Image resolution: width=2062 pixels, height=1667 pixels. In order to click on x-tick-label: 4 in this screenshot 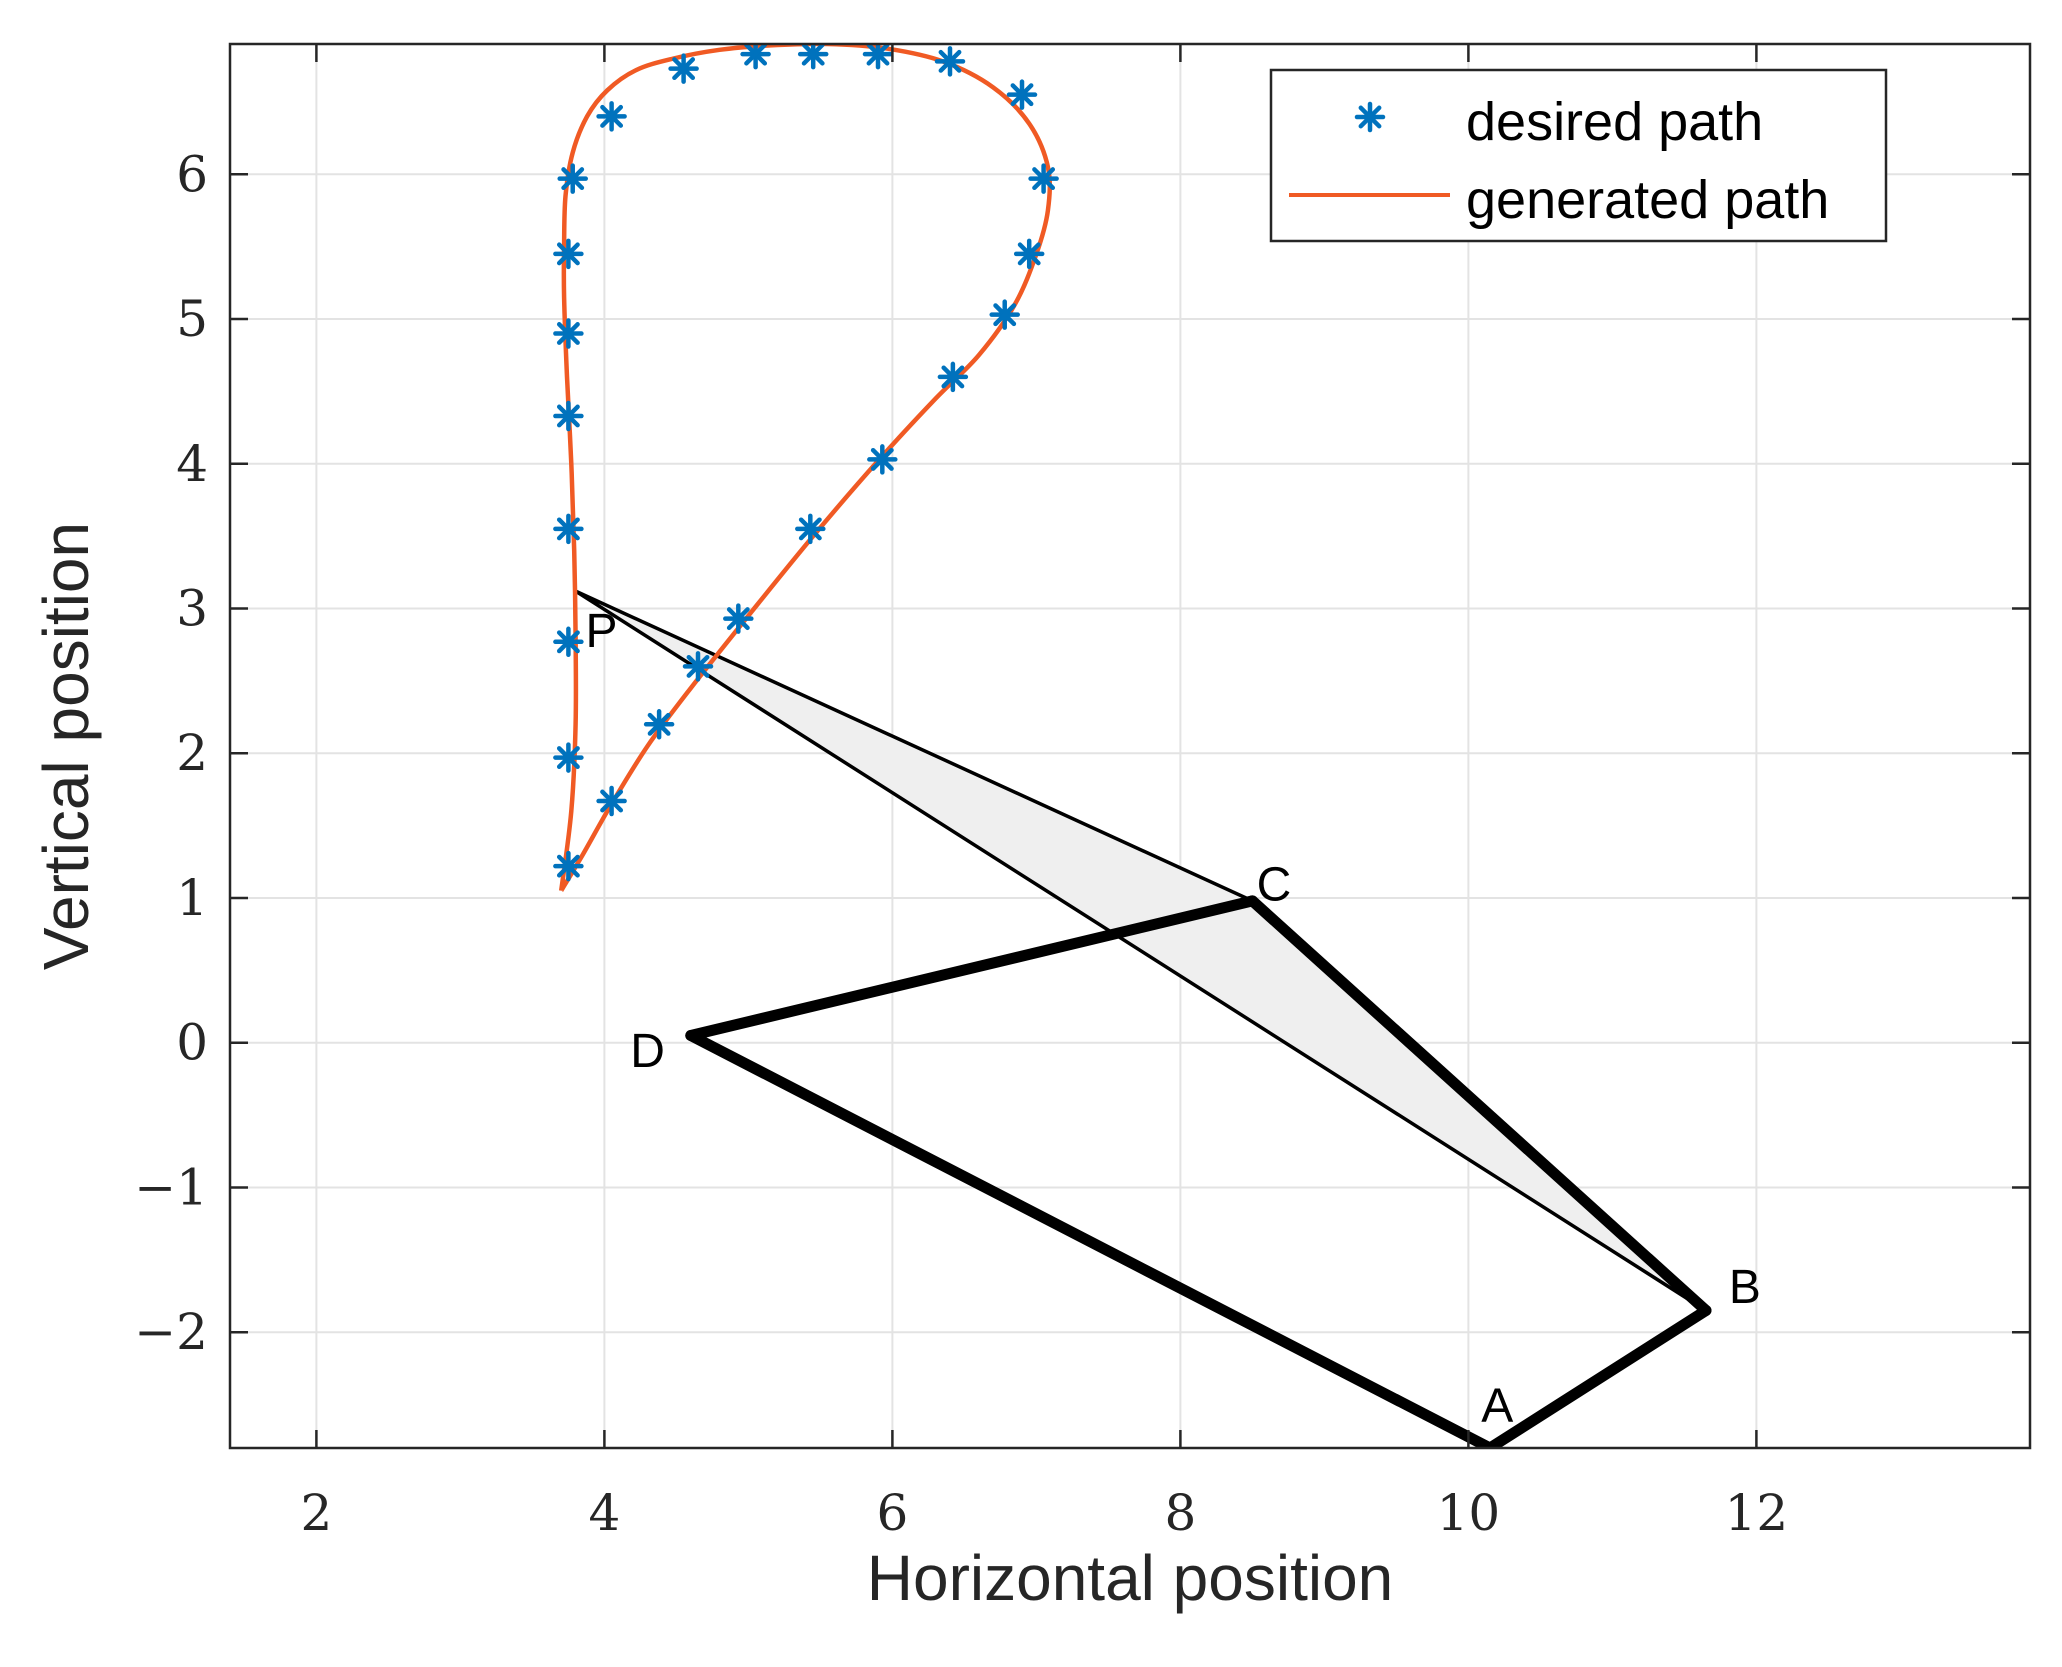, I will do `click(604, 1513)`.